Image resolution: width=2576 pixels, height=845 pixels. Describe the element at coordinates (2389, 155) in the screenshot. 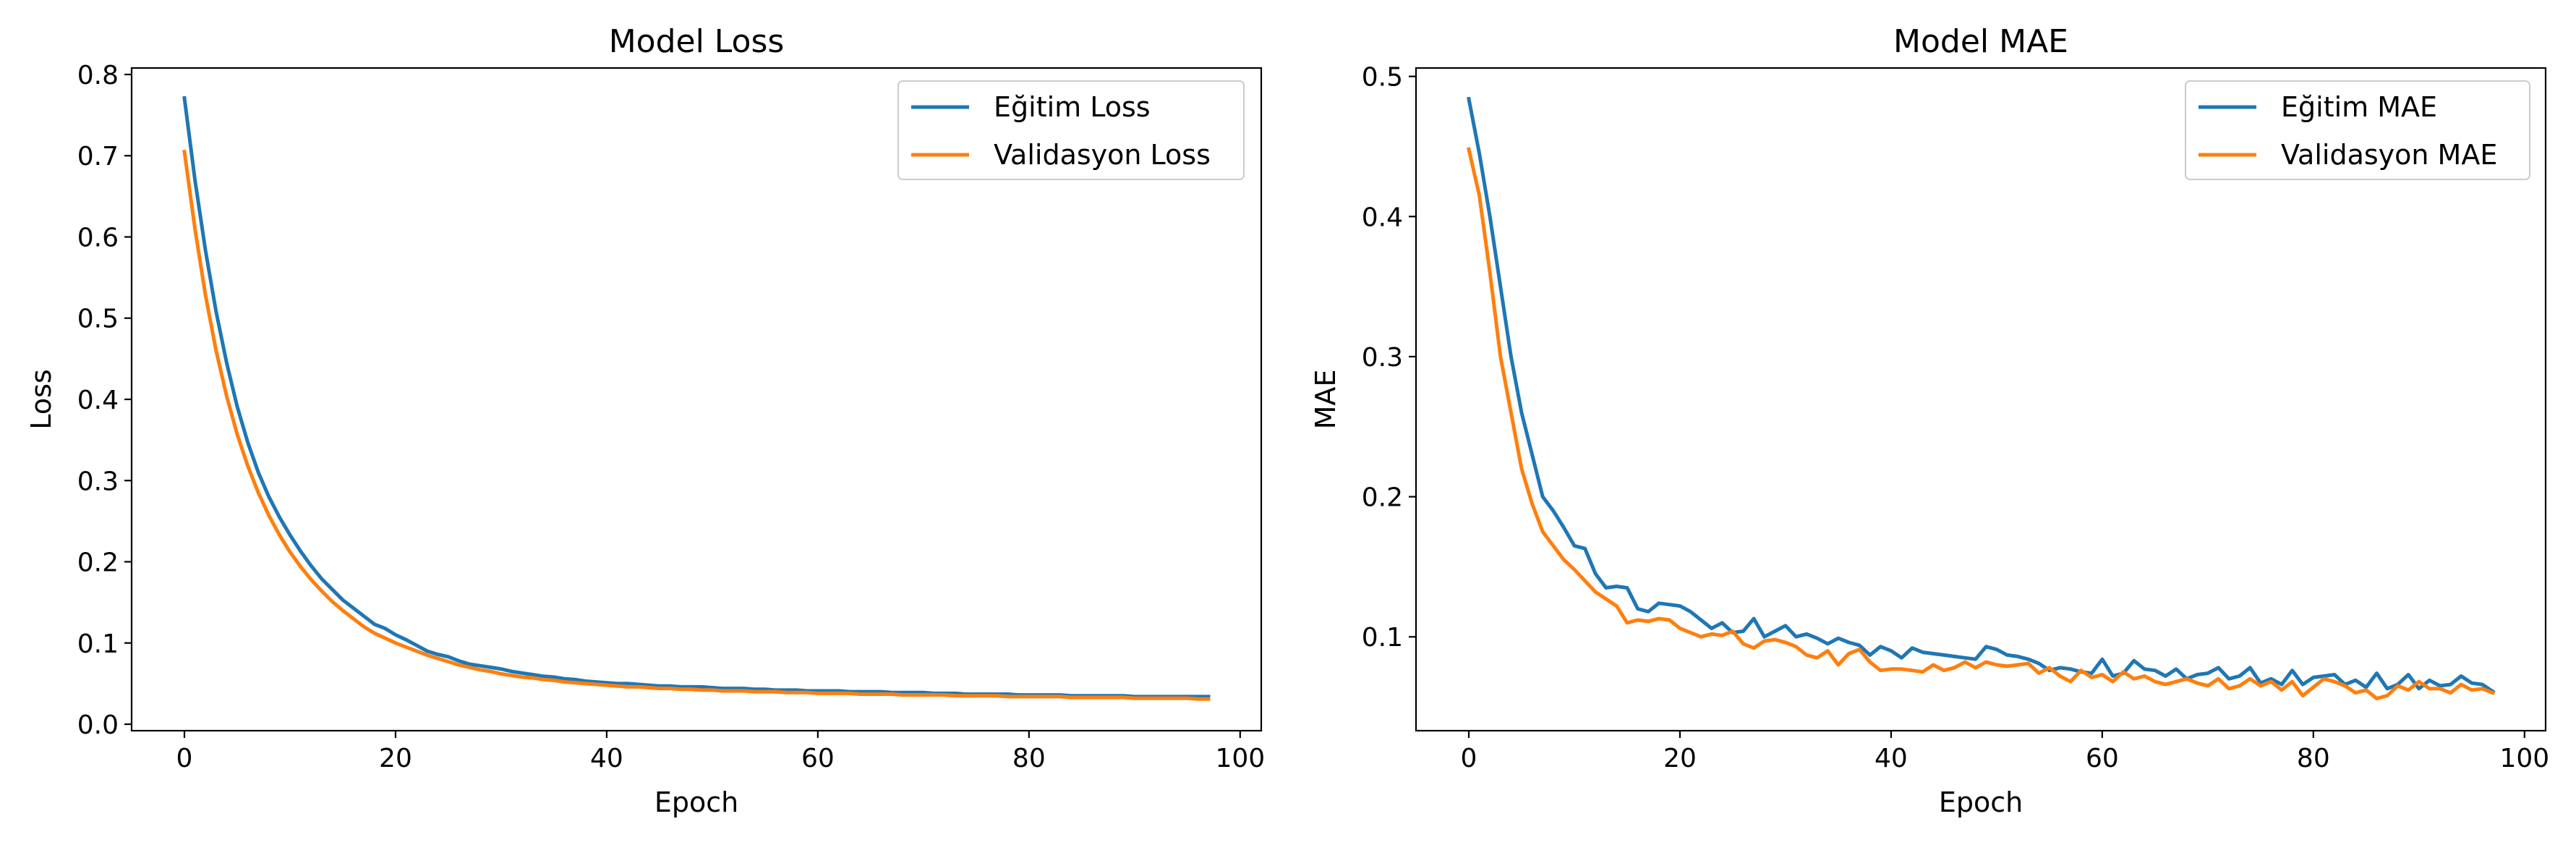

I see `legend-label: Validasyon MAE` at that location.